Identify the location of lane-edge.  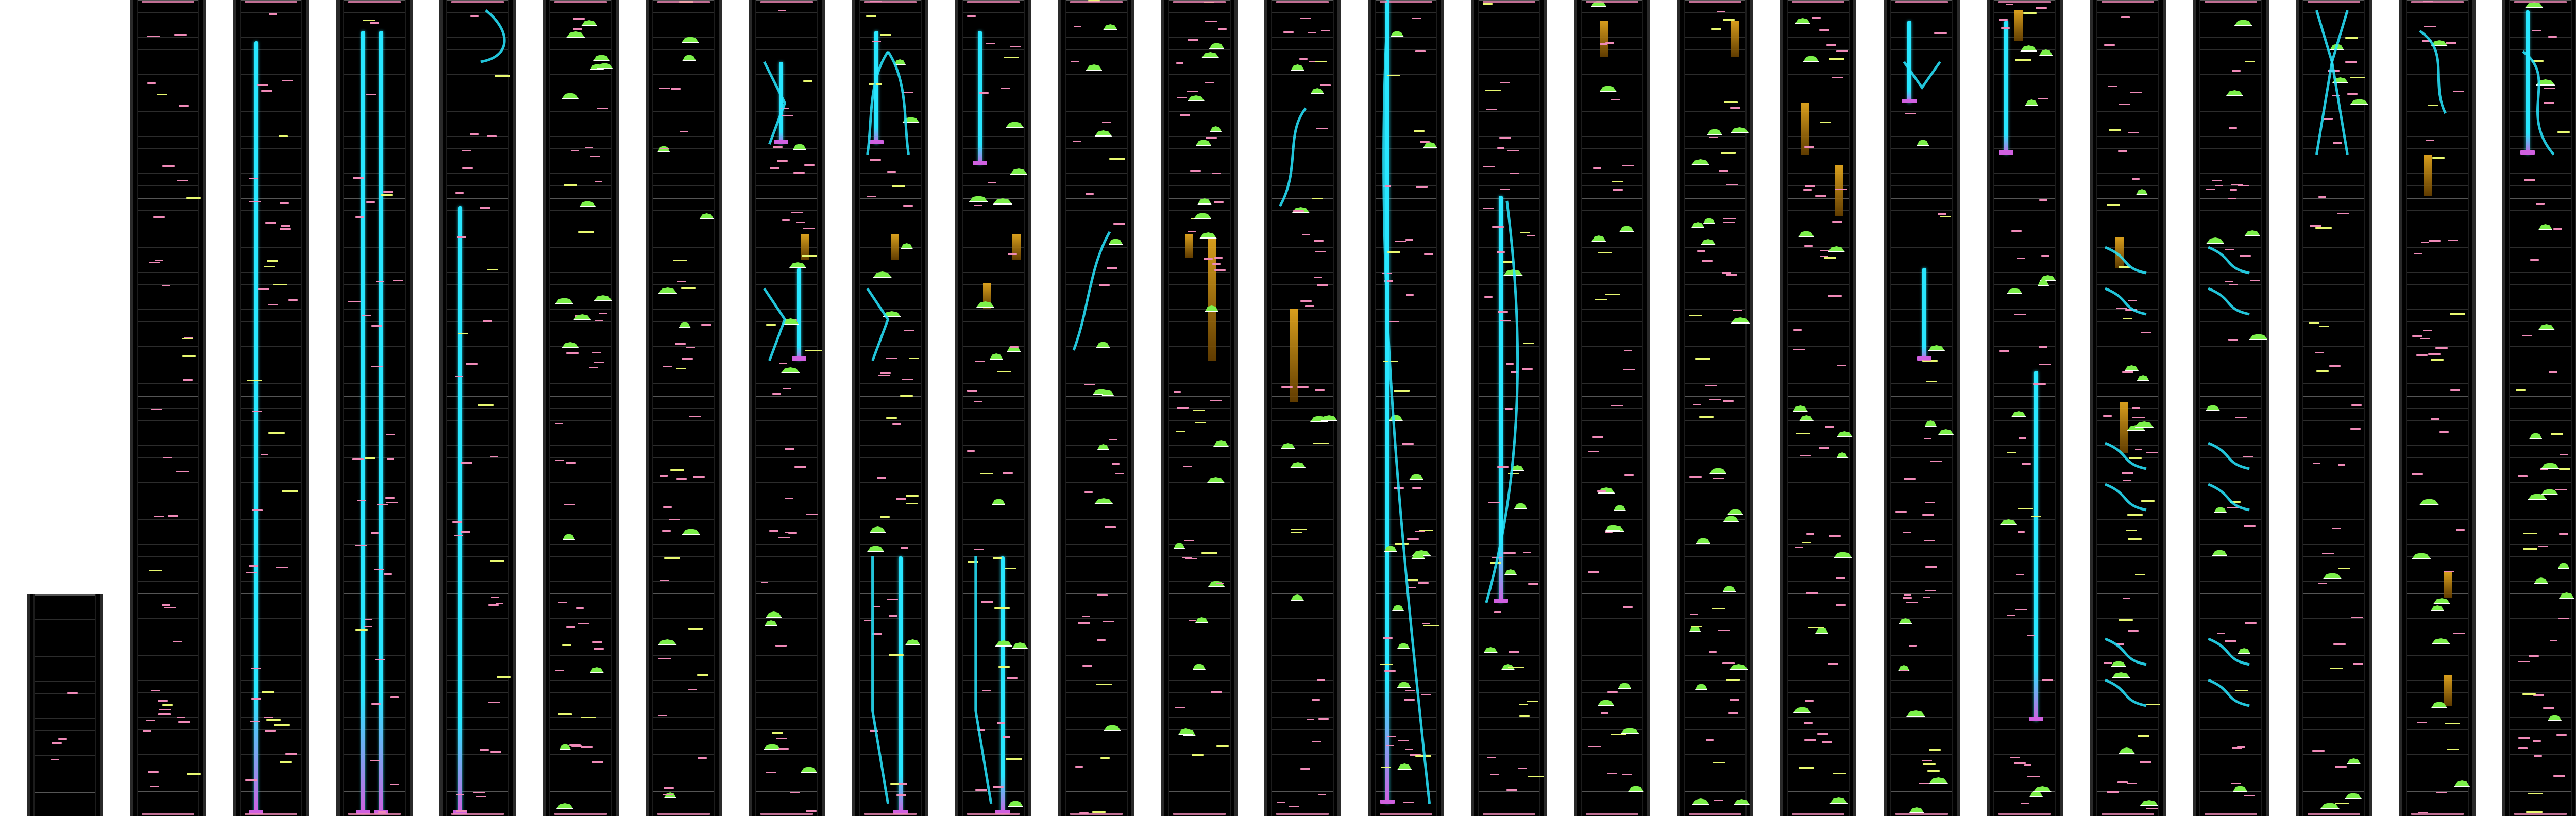
(2504, 408).